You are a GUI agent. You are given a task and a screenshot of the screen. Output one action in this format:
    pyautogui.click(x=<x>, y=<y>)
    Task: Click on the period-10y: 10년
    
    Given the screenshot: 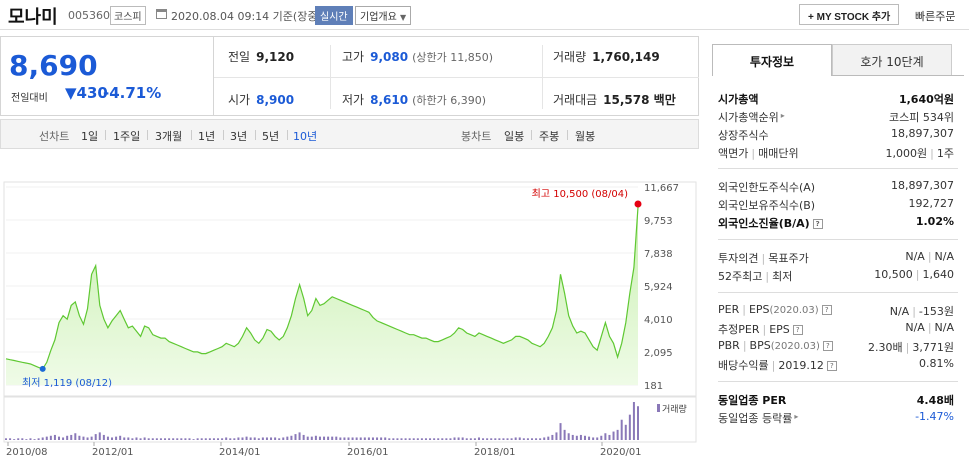 What is the action you would take?
    pyautogui.click(x=305, y=136)
    